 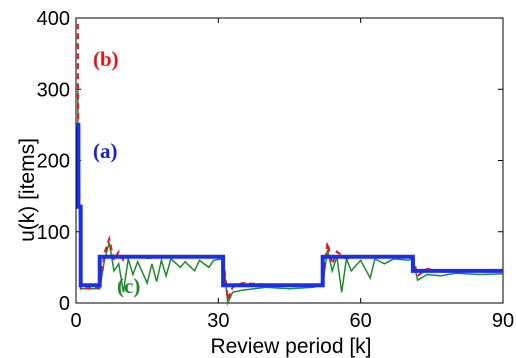 What do you see at coordinates (64, 304) in the screenshot?
I see `y-tick-label: 0` at bounding box center [64, 304].